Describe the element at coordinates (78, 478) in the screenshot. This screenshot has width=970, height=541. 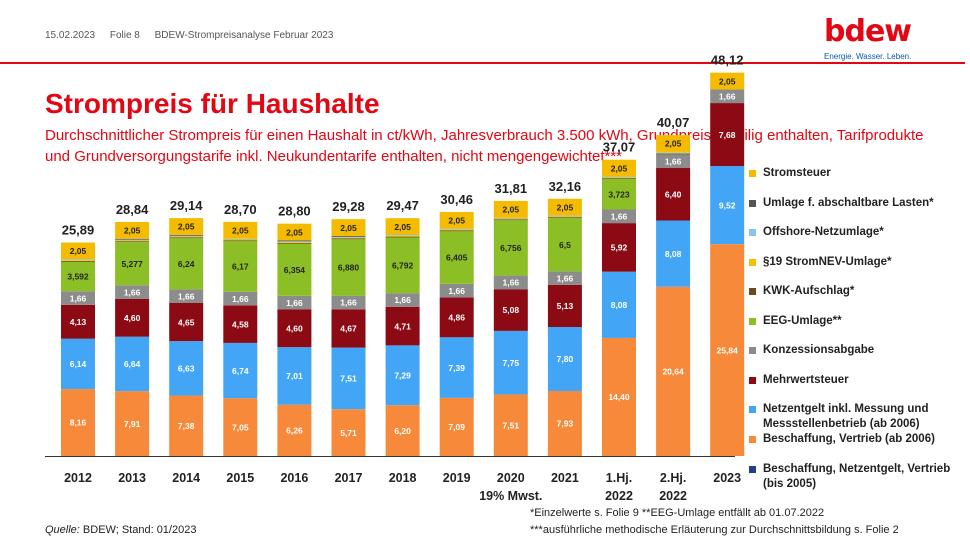
I see `x-tick-label-0: 2012` at that location.